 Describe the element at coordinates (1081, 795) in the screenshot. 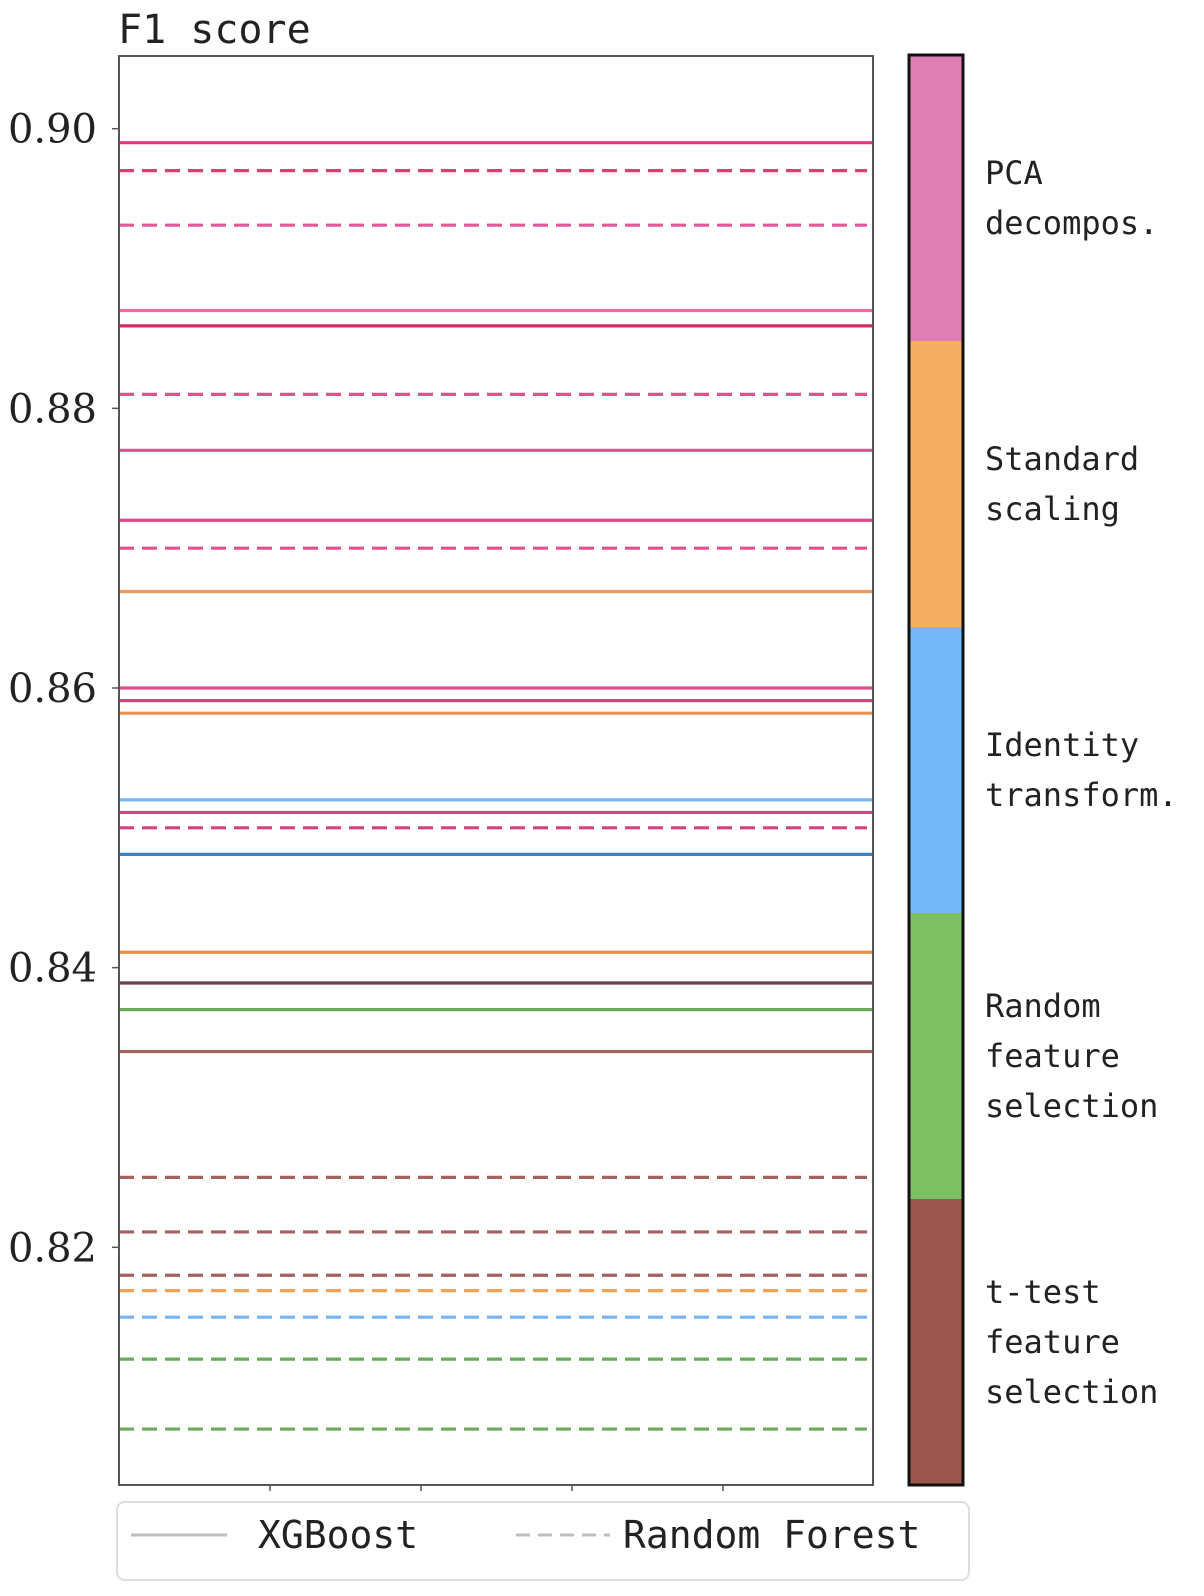

I see `category-label-ident: transform.` at that location.